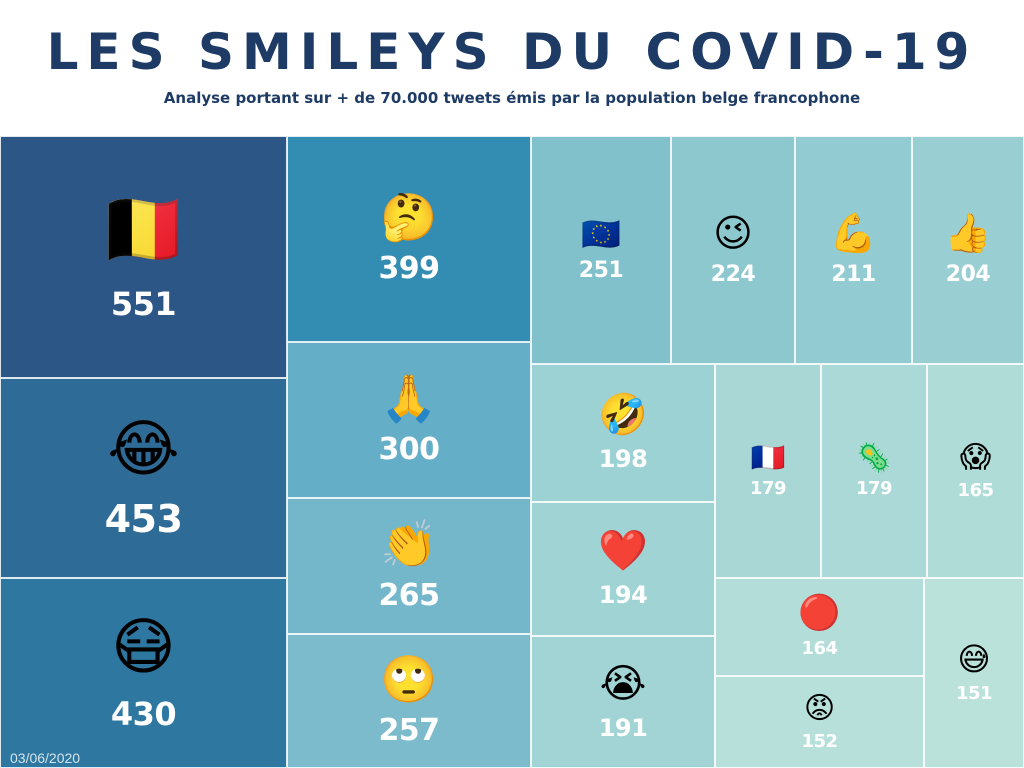 Image resolution: width=1024 pixels, height=768 pixels. I want to click on treemap-tile-sweat-smile-face: 😅 151, so click(974, 673).